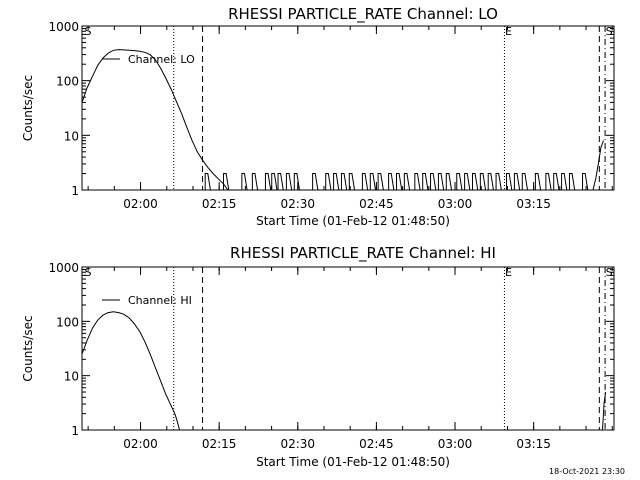 This screenshot has height=480, width=640. What do you see at coordinates (363, 14) in the screenshot?
I see `chart-title: RHESSI PARTICLE_RATE Channel: LO` at bounding box center [363, 14].